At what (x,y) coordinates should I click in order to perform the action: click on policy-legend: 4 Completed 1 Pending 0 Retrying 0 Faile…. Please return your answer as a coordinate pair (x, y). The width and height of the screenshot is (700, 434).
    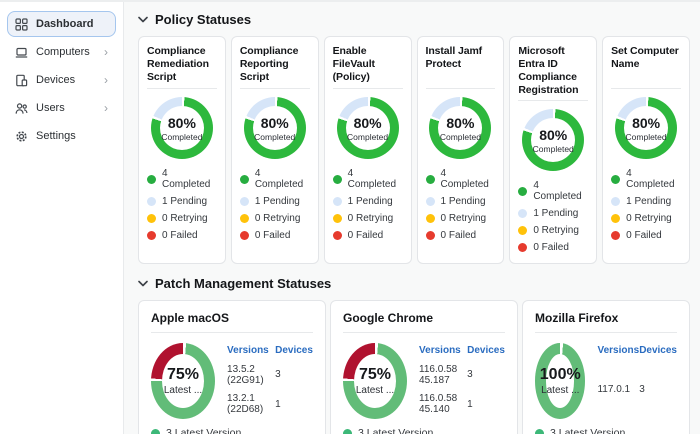
    Looking at the image, I should click on (646, 204).